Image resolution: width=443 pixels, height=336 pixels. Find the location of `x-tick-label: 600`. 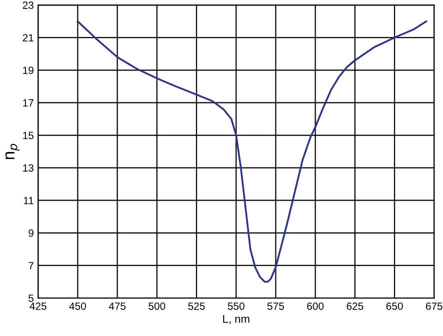

x-tick-label: 600 is located at coordinates (315, 306).